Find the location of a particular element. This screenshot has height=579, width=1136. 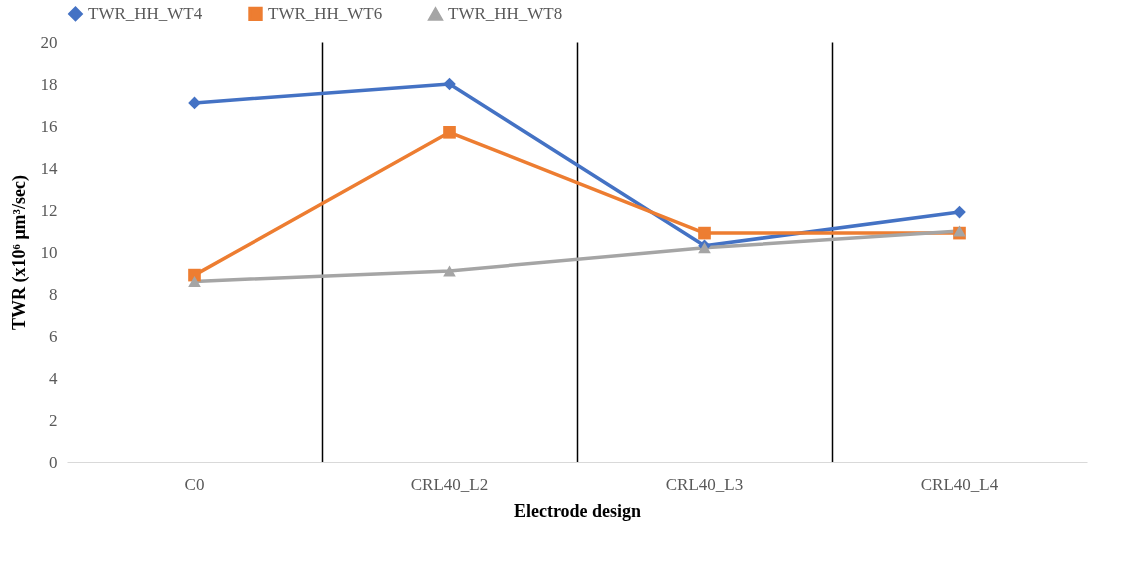

y-tick-label: 0 is located at coordinates (53, 462).